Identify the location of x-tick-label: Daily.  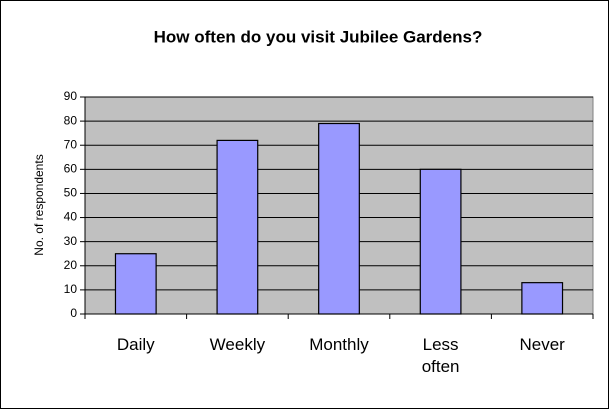
(135, 344).